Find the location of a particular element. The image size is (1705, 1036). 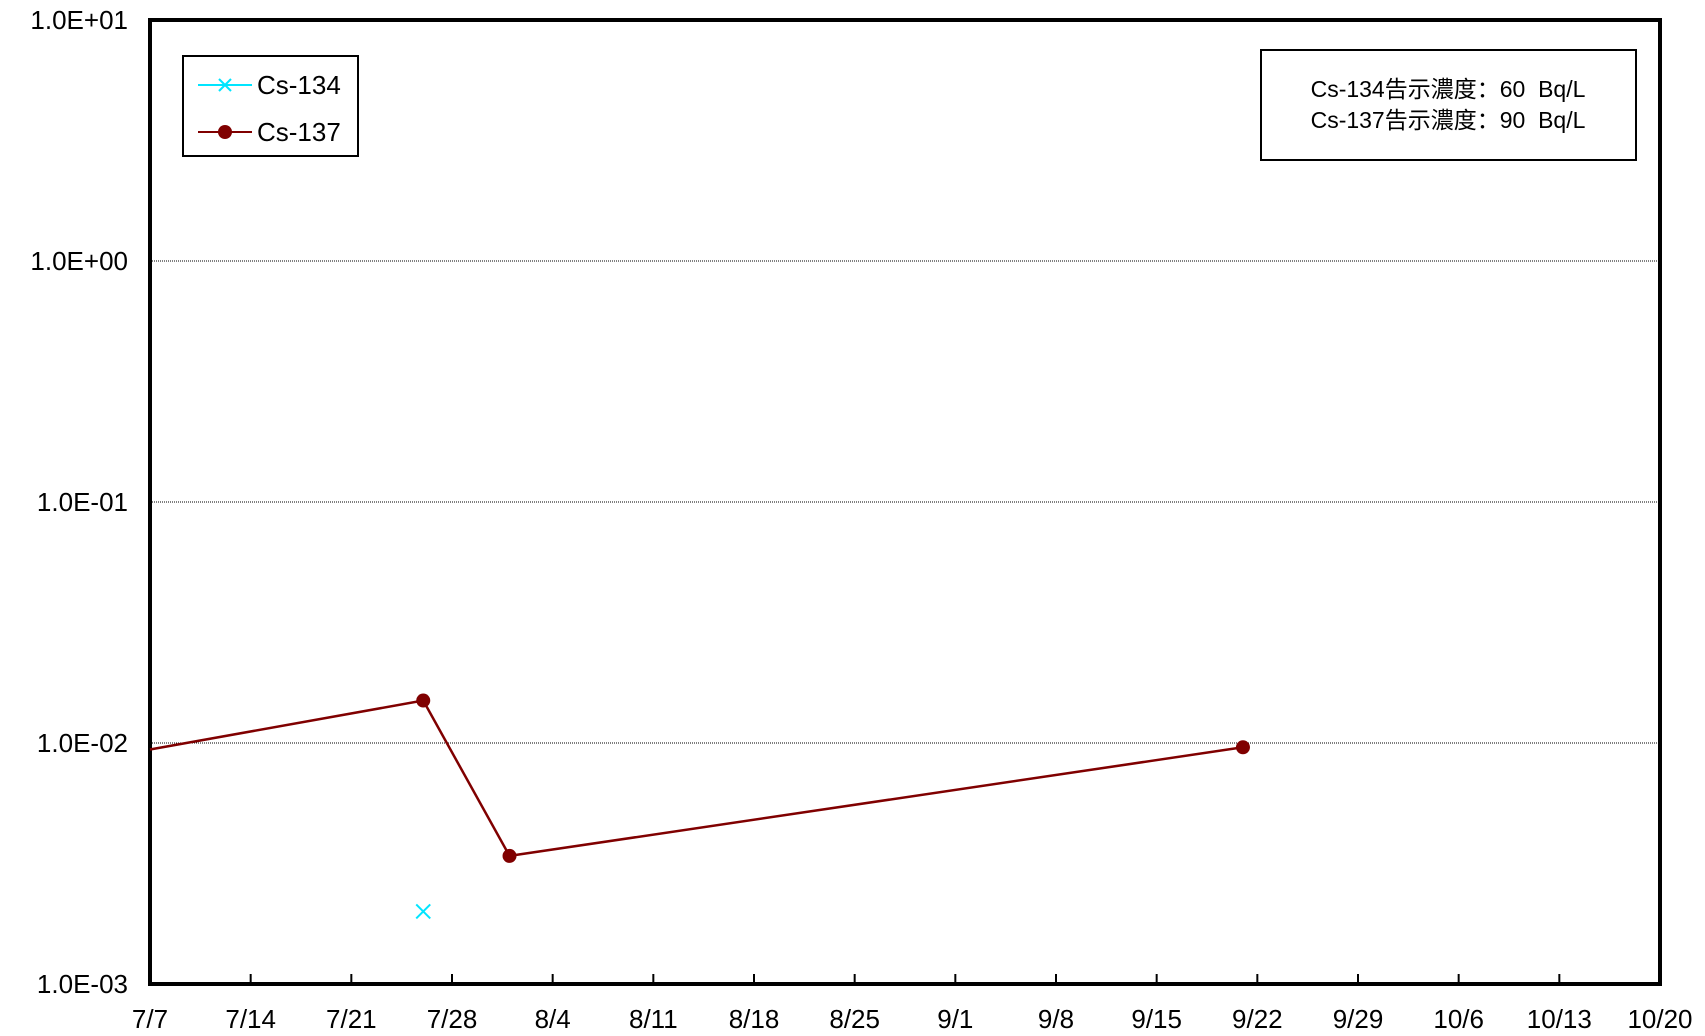

x-tick-label: 9/1 is located at coordinates (955, 1019).